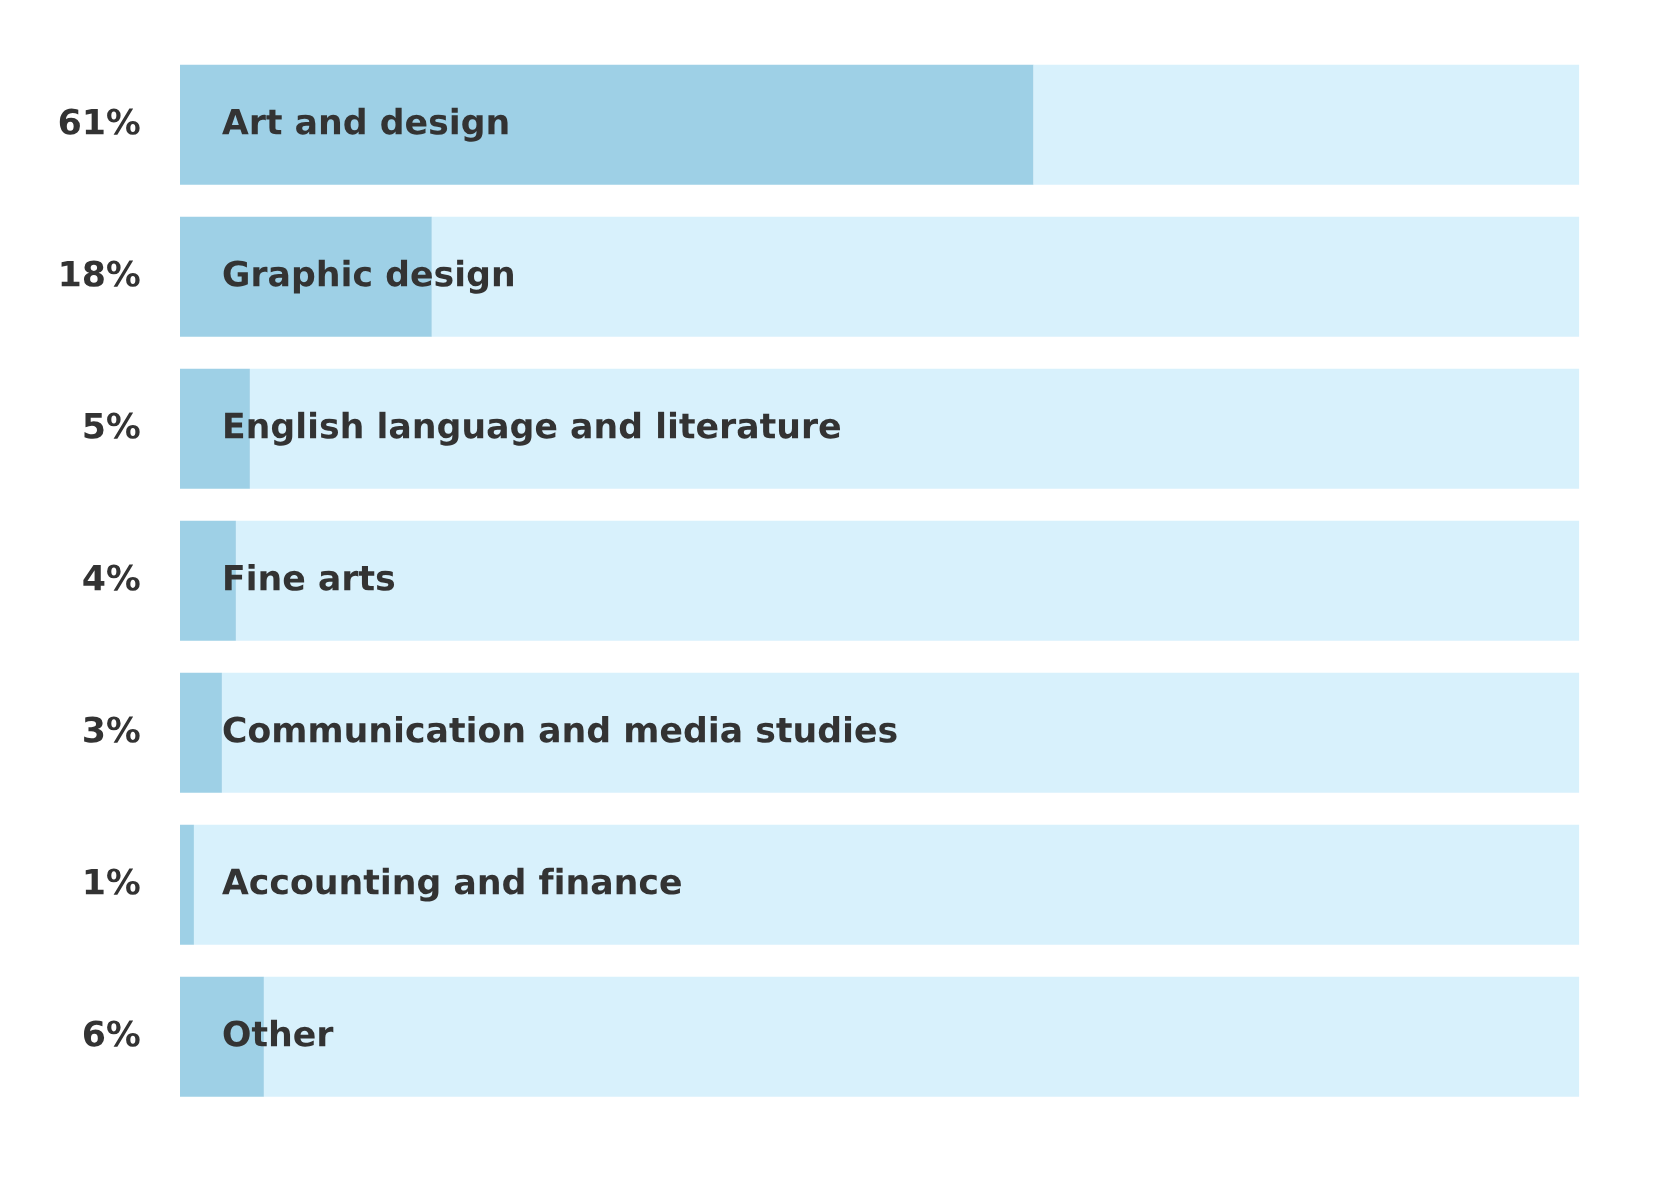 The width and height of the screenshot is (1660, 1190). What do you see at coordinates (560, 729) in the screenshot?
I see `y-tick-label: Communication and media studies` at bounding box center [560, 729].